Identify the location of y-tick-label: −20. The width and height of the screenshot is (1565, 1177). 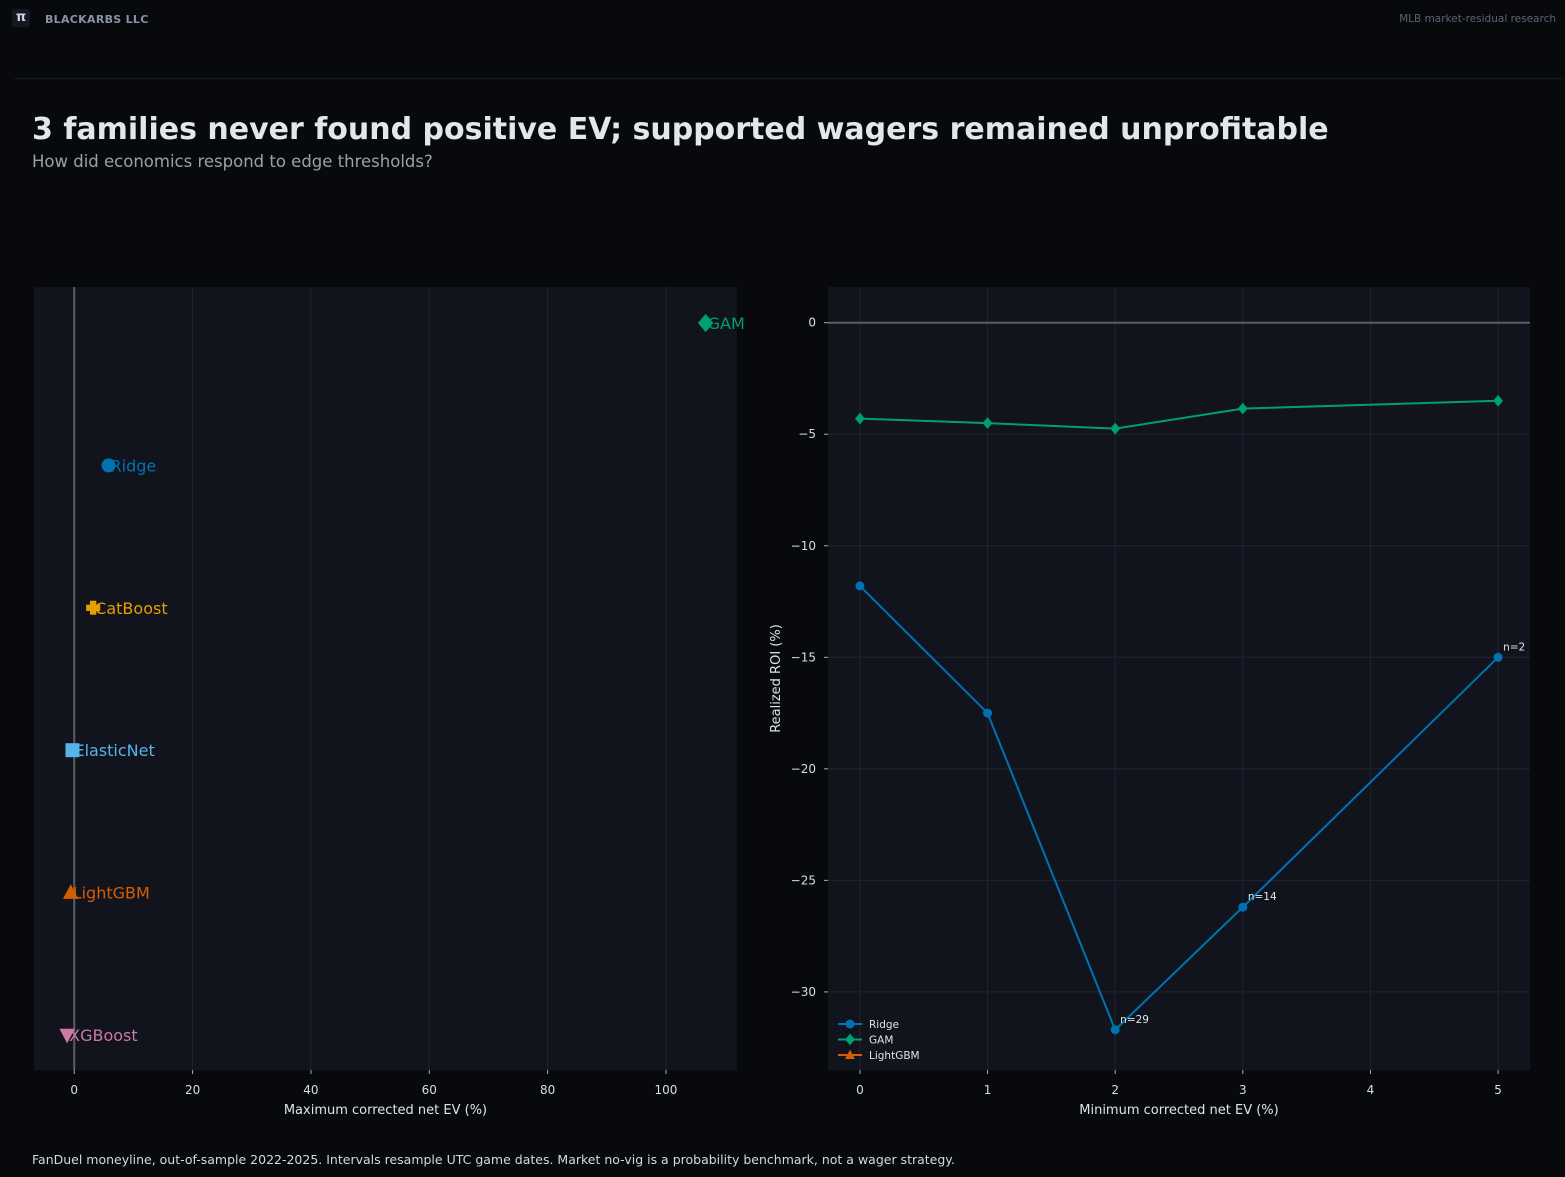
(803, 769).